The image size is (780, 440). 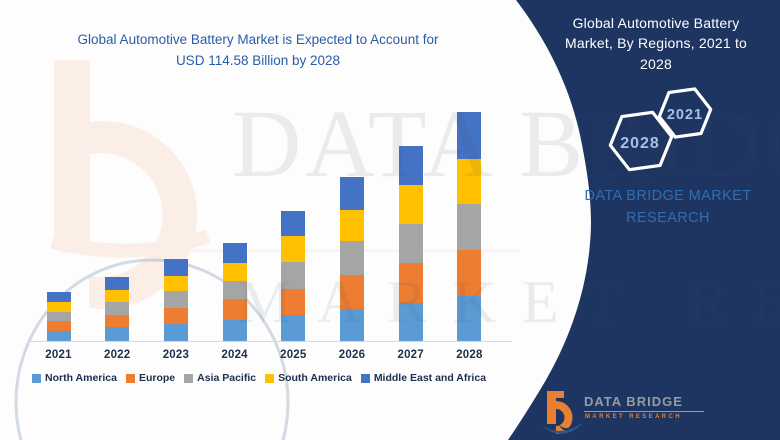 I want to click on bar-segment-2028-europe, so click(x=469, y=273).